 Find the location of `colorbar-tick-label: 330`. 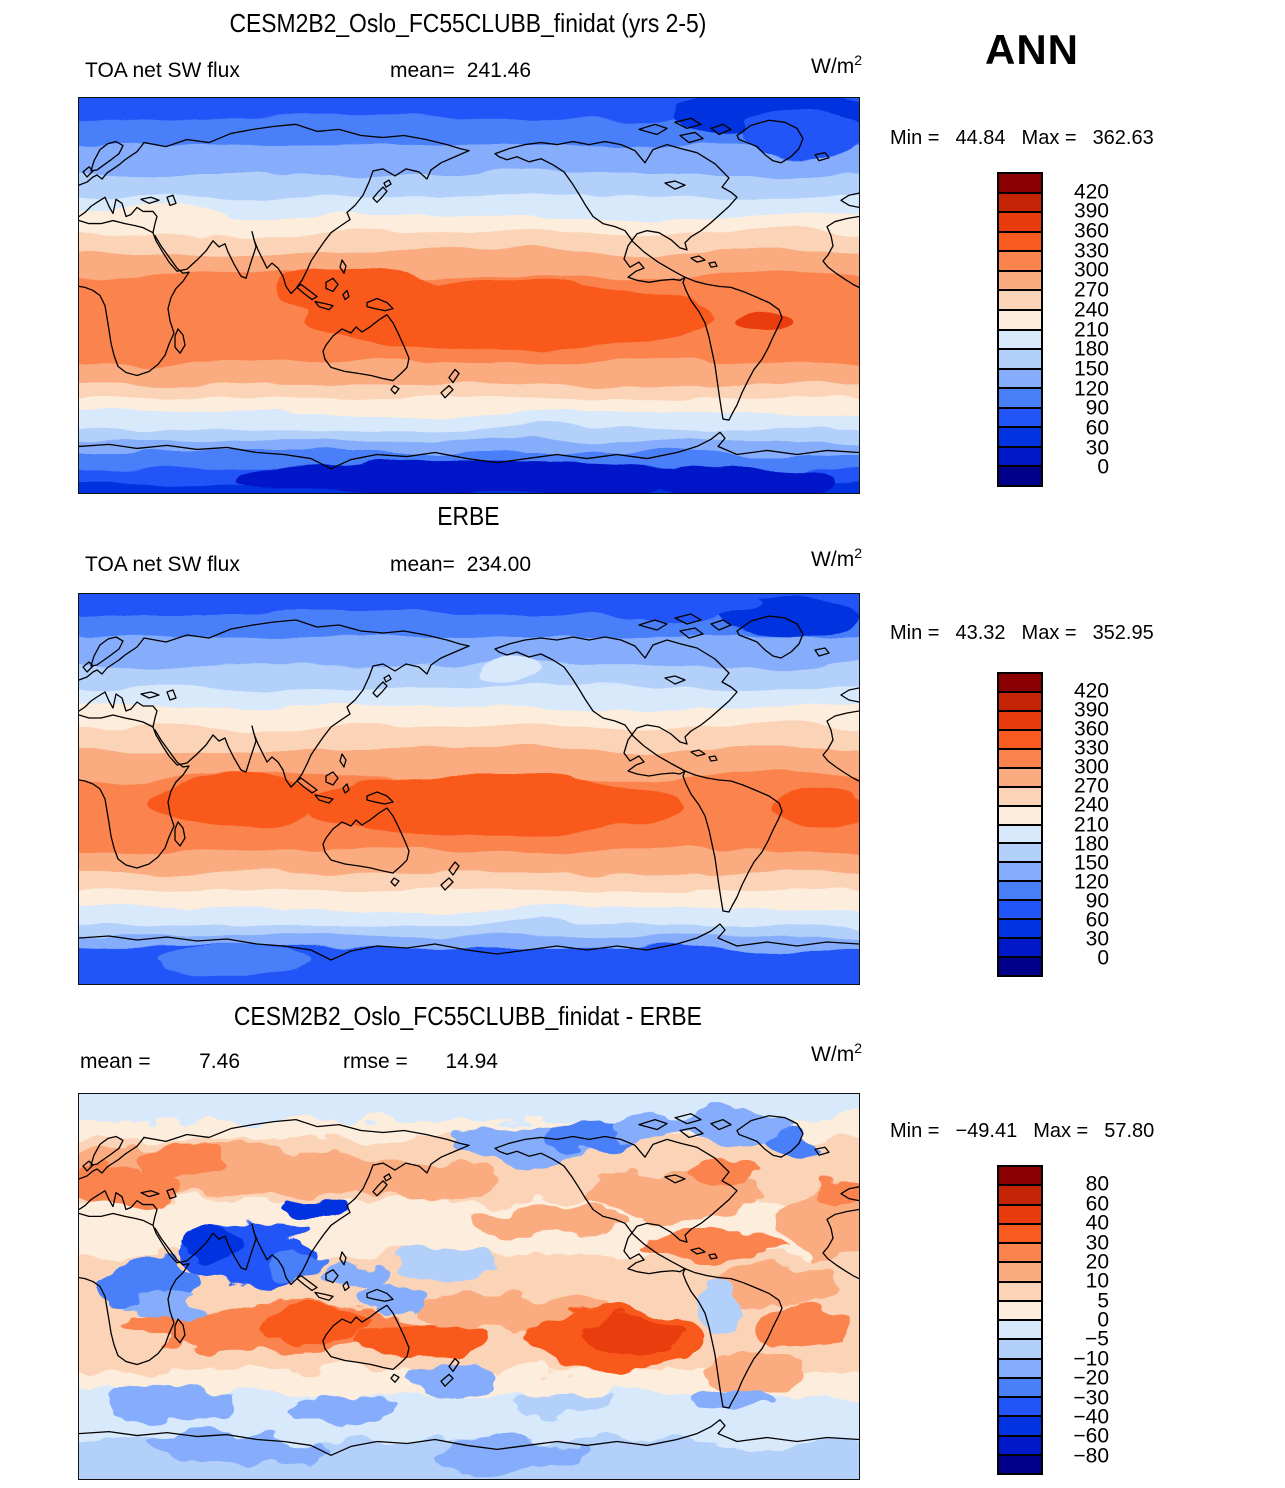

colorbar-tick-label: 330 is located at coordinates (1091, 748).